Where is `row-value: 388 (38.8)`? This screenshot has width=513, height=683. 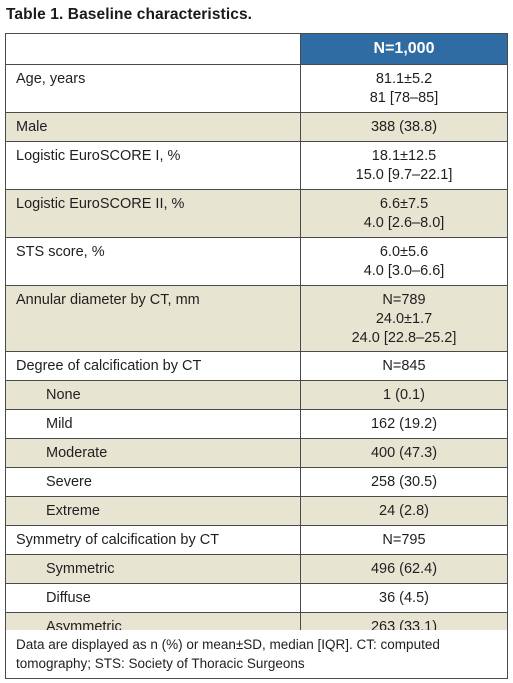
row-value: 388 (38.8) is located at coordinates (404, 127).